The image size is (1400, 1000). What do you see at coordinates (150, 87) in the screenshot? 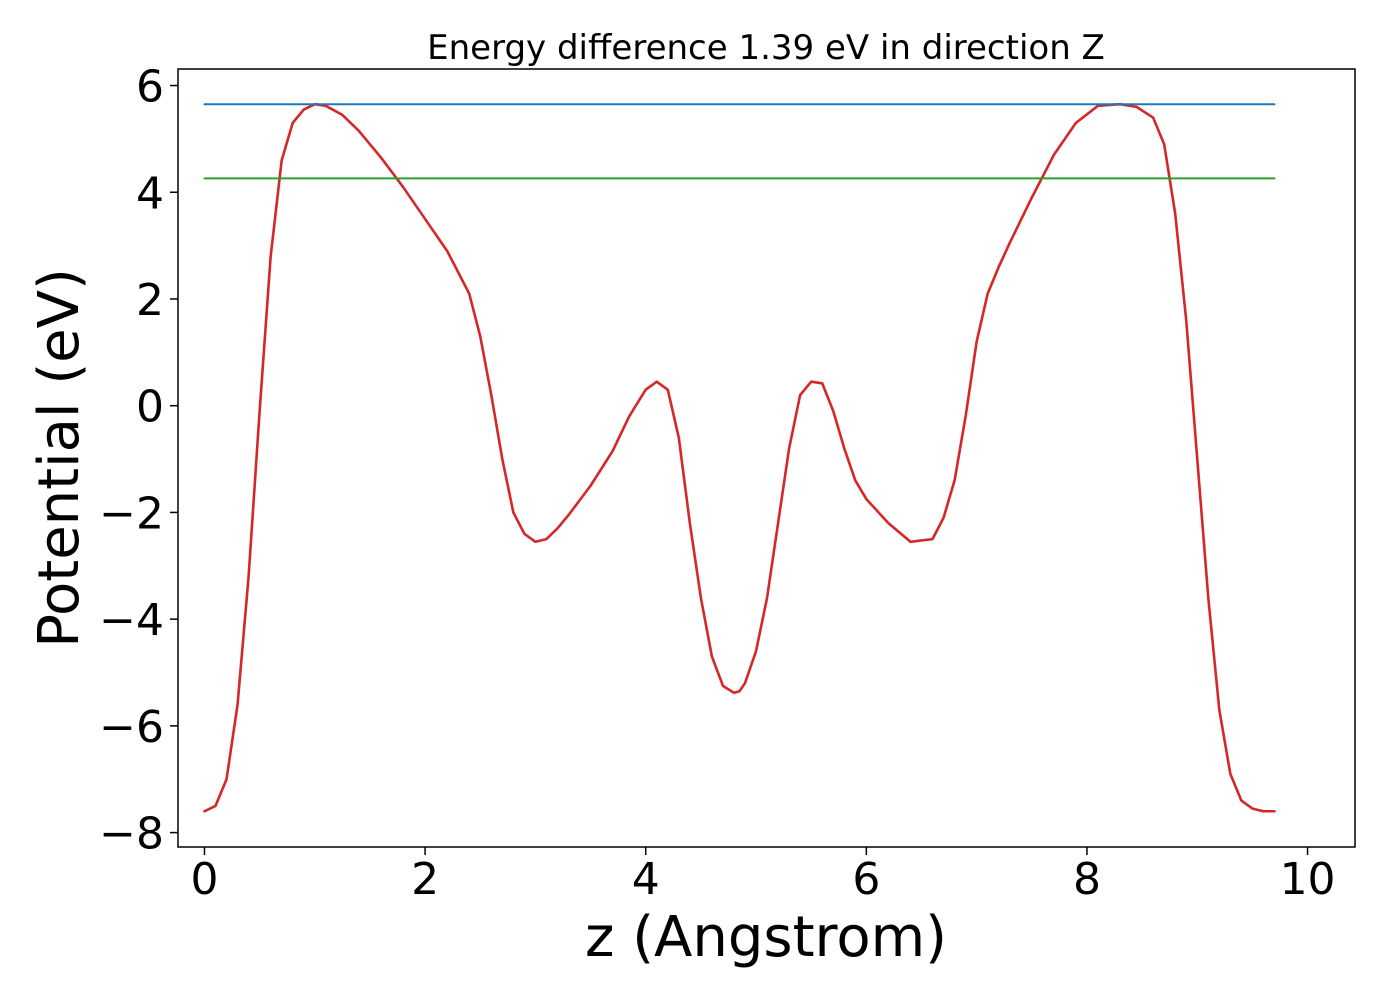
I see `y-tick-label: 6` at bounding box center [150, 87].